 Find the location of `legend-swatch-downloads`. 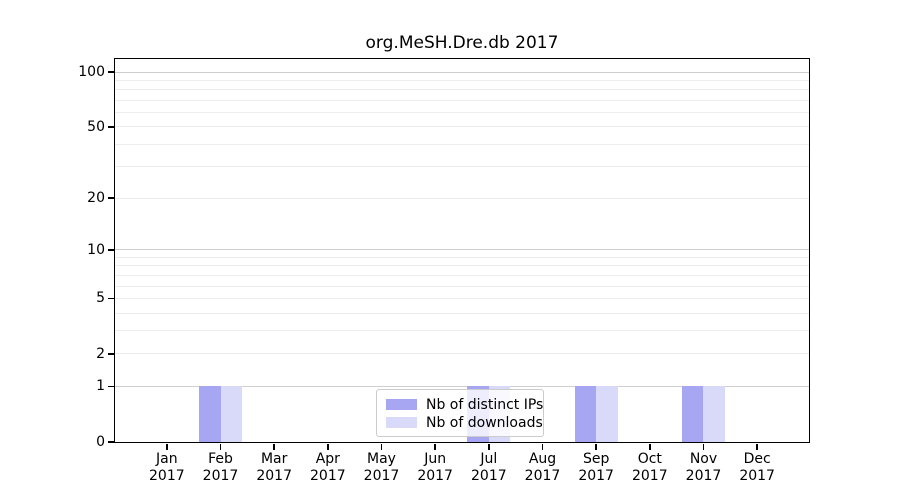

legend-swatch-downloads is located at coordinates (401, 422).